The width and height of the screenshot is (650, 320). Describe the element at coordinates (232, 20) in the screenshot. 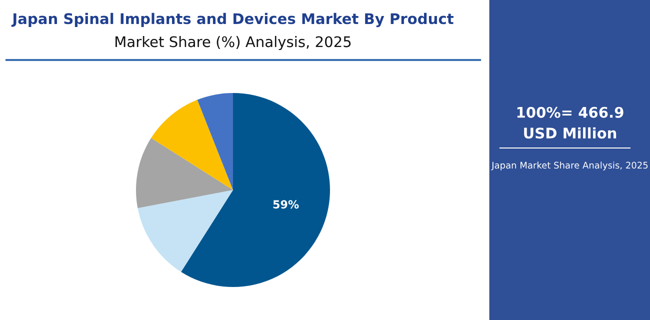

I see `chart-title: Japan Spinal Implants and Devices Market By Product` at that location.